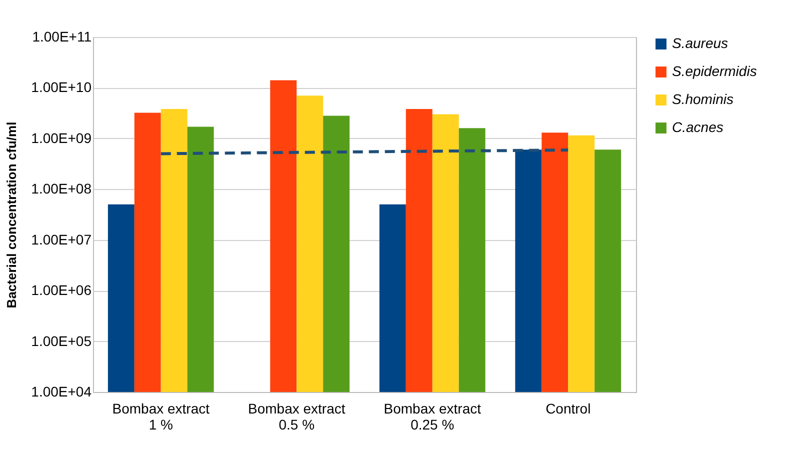 Image resolution: width=794 pixels, height=453 pixels. What do you see at coordinates (12, 215) in the screenshot?
I see `y-axis-title: Bacterial concentration cfu/ml` at bounding box center [12, 215].